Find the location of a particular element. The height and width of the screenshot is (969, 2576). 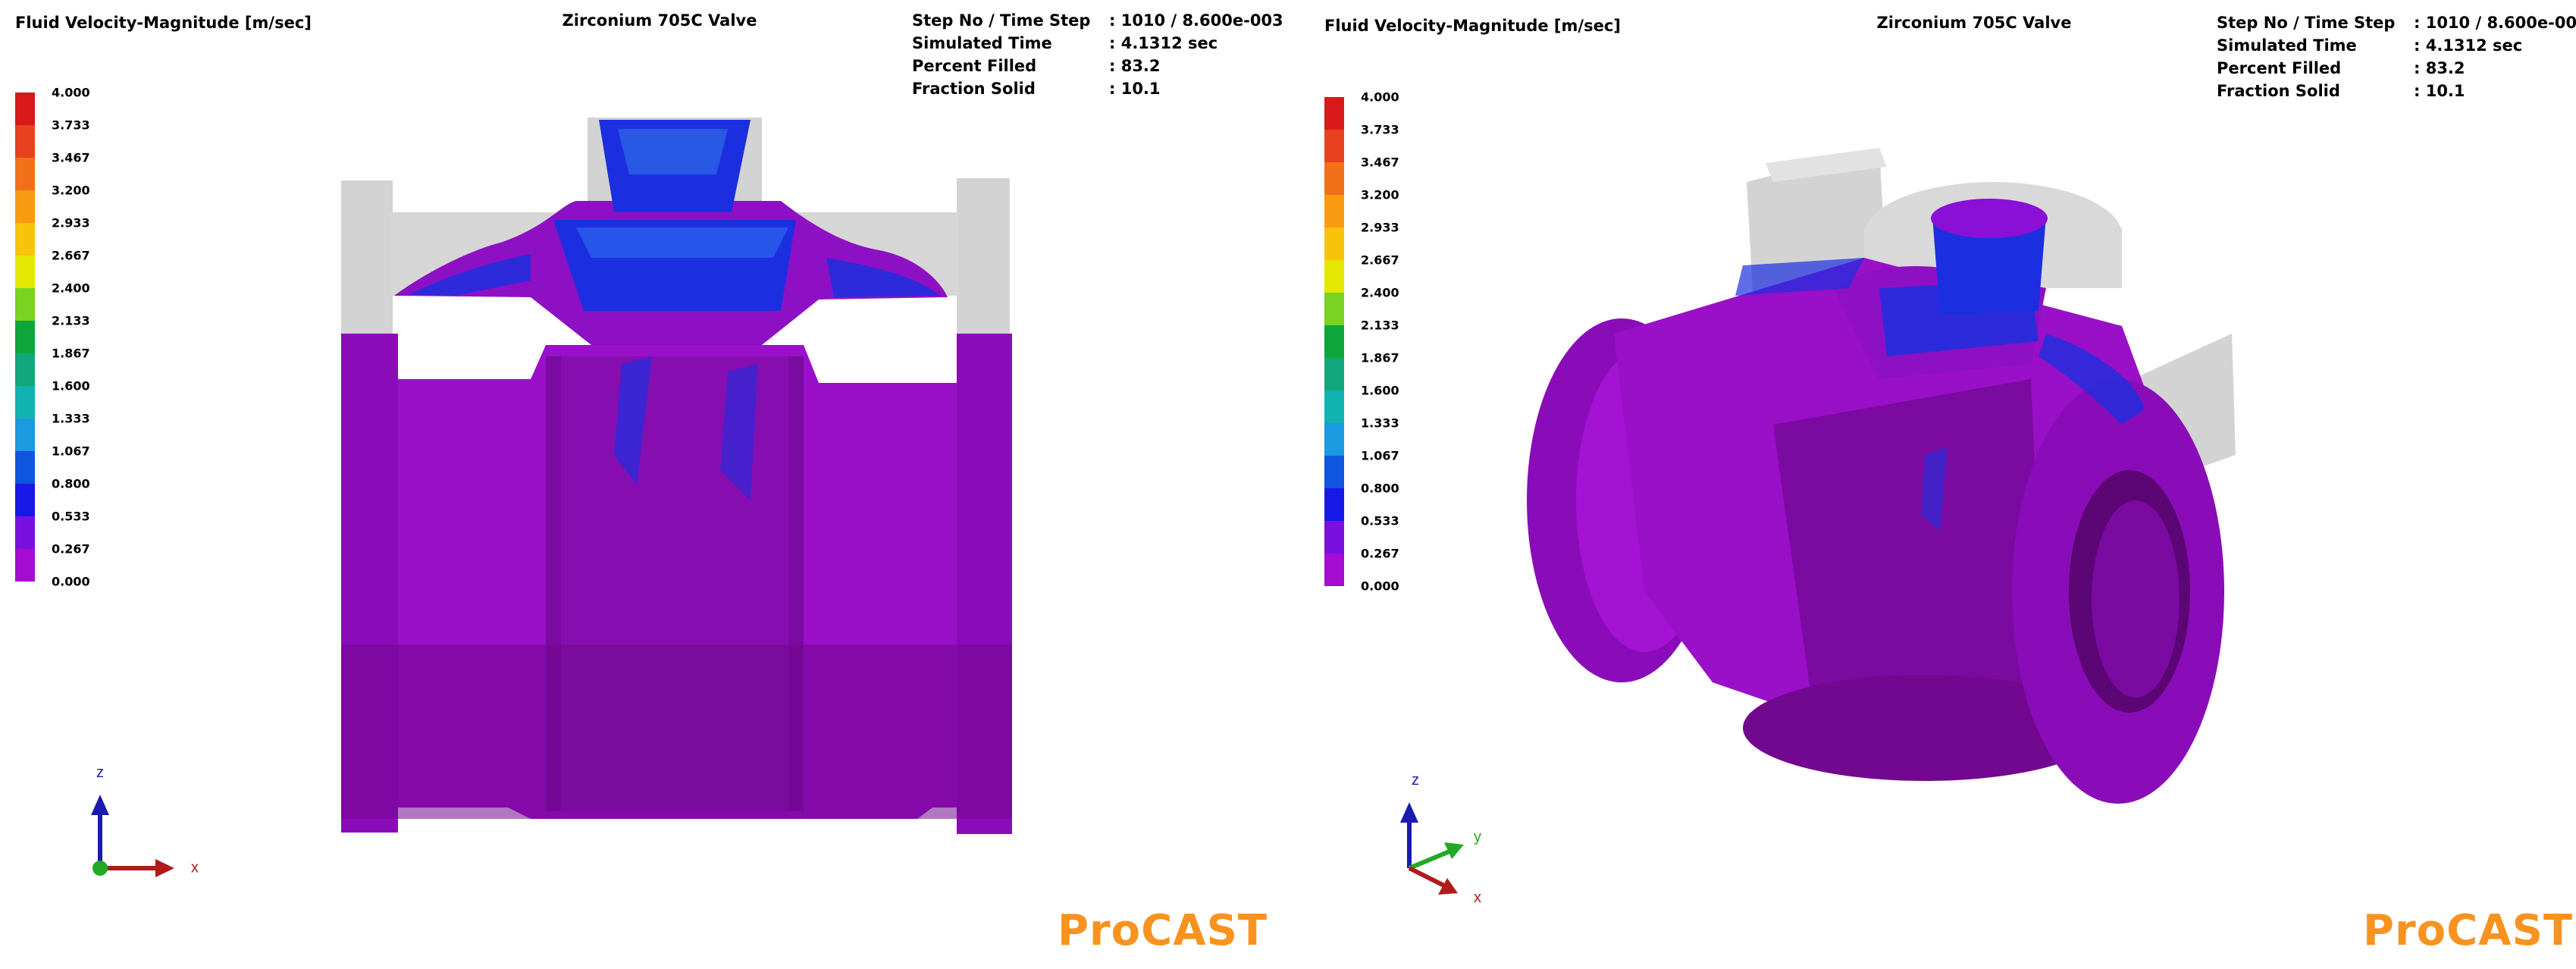

casting-barrel is located at coordinates (1909, 565).